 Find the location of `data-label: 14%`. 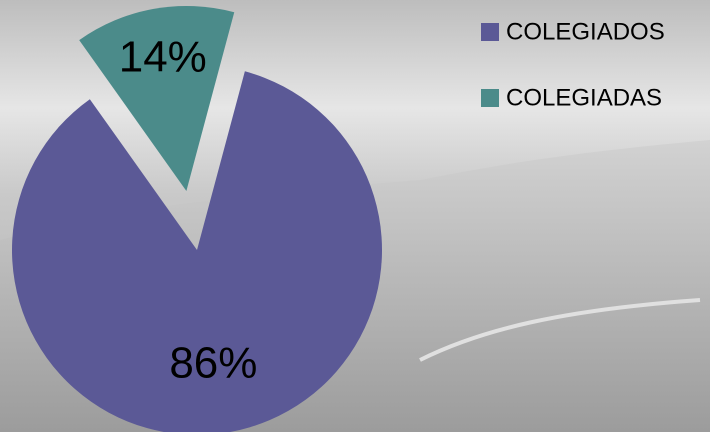

data-label: 14% is located at coordinates (163, 56).